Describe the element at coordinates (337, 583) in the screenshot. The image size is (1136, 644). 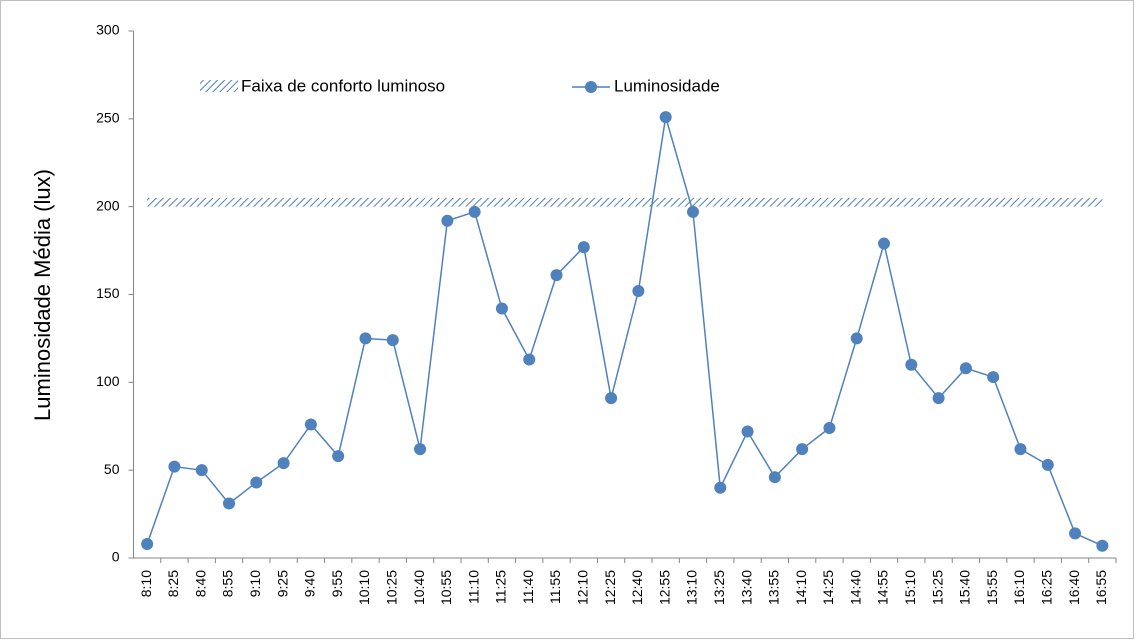
I see `x-tick-label: 9:55` at that location.